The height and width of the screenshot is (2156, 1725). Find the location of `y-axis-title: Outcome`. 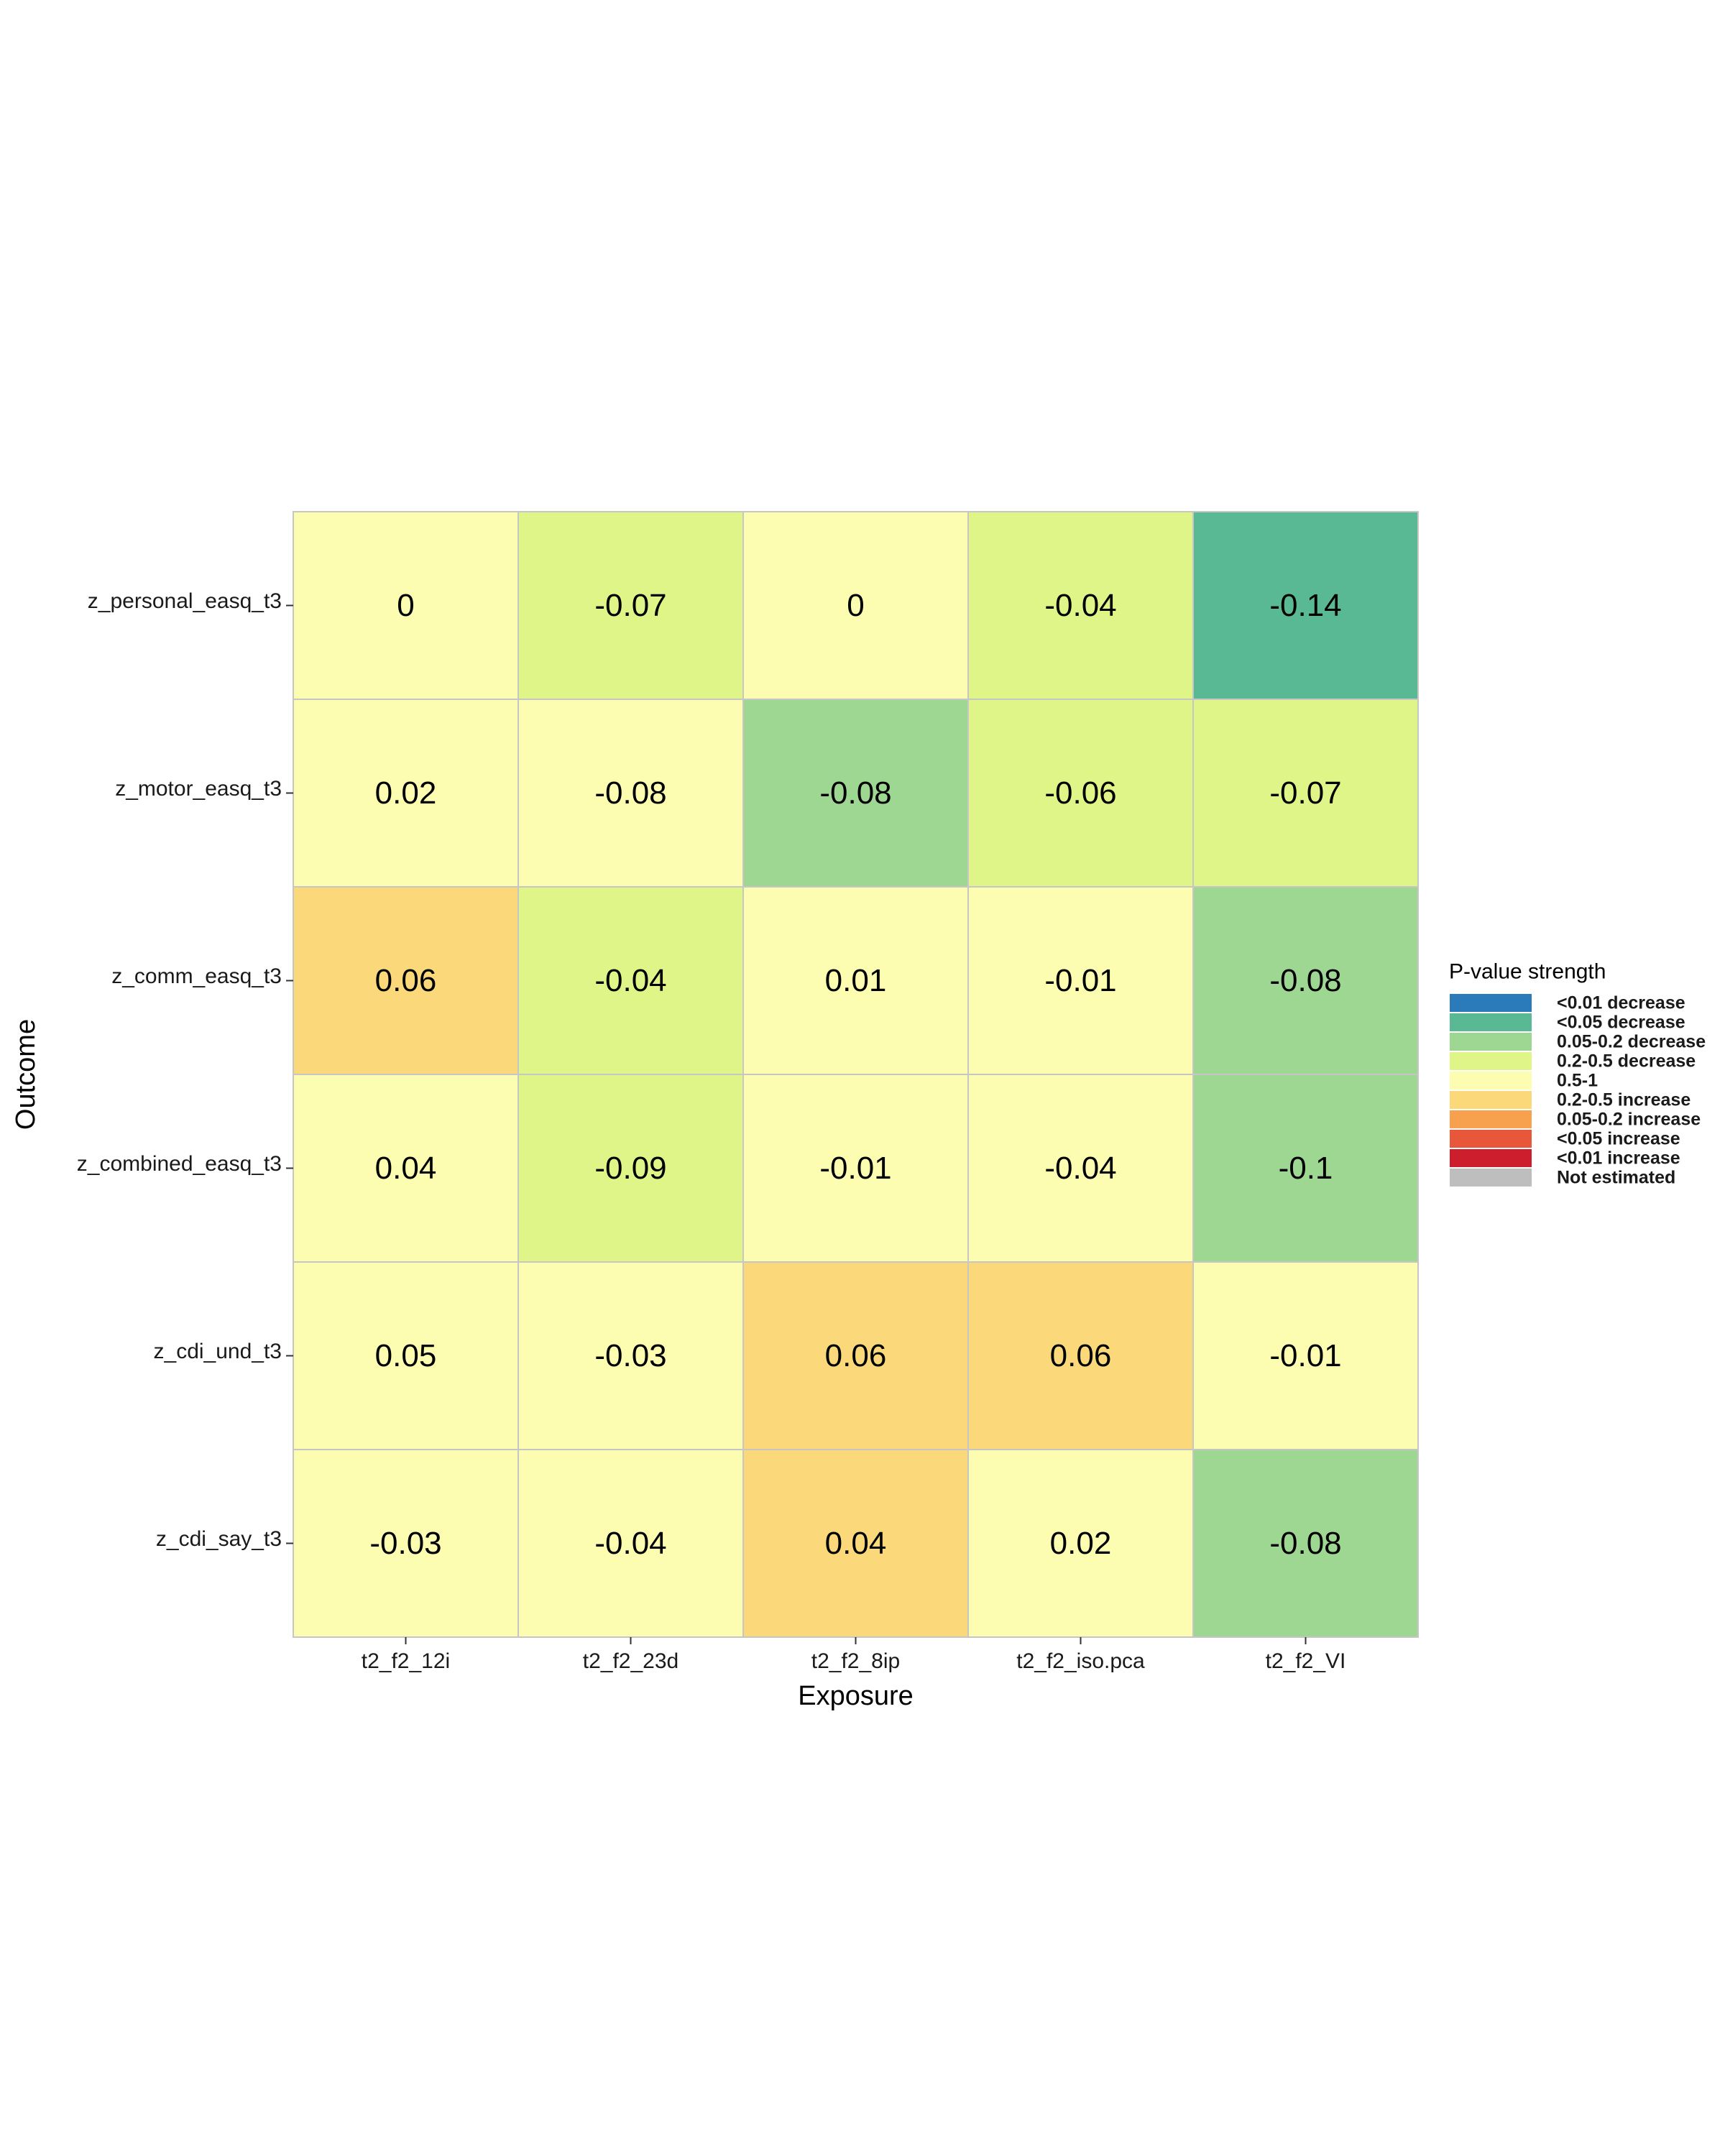

y-axis-title: Outcome is located at coordinates (26, 1074).